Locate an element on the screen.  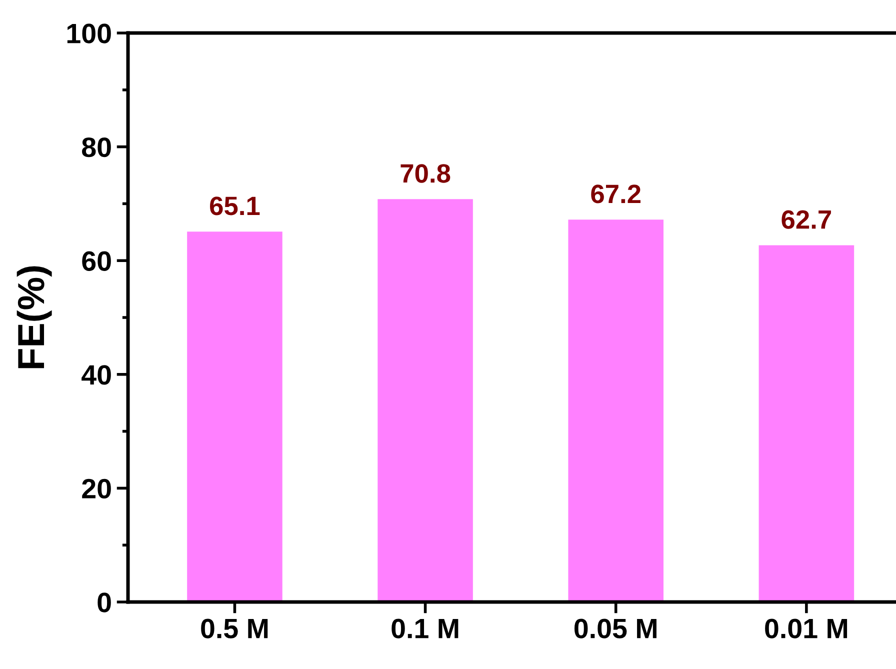
x-tick-label: 0.1 M is located at coordinates (425, 628).